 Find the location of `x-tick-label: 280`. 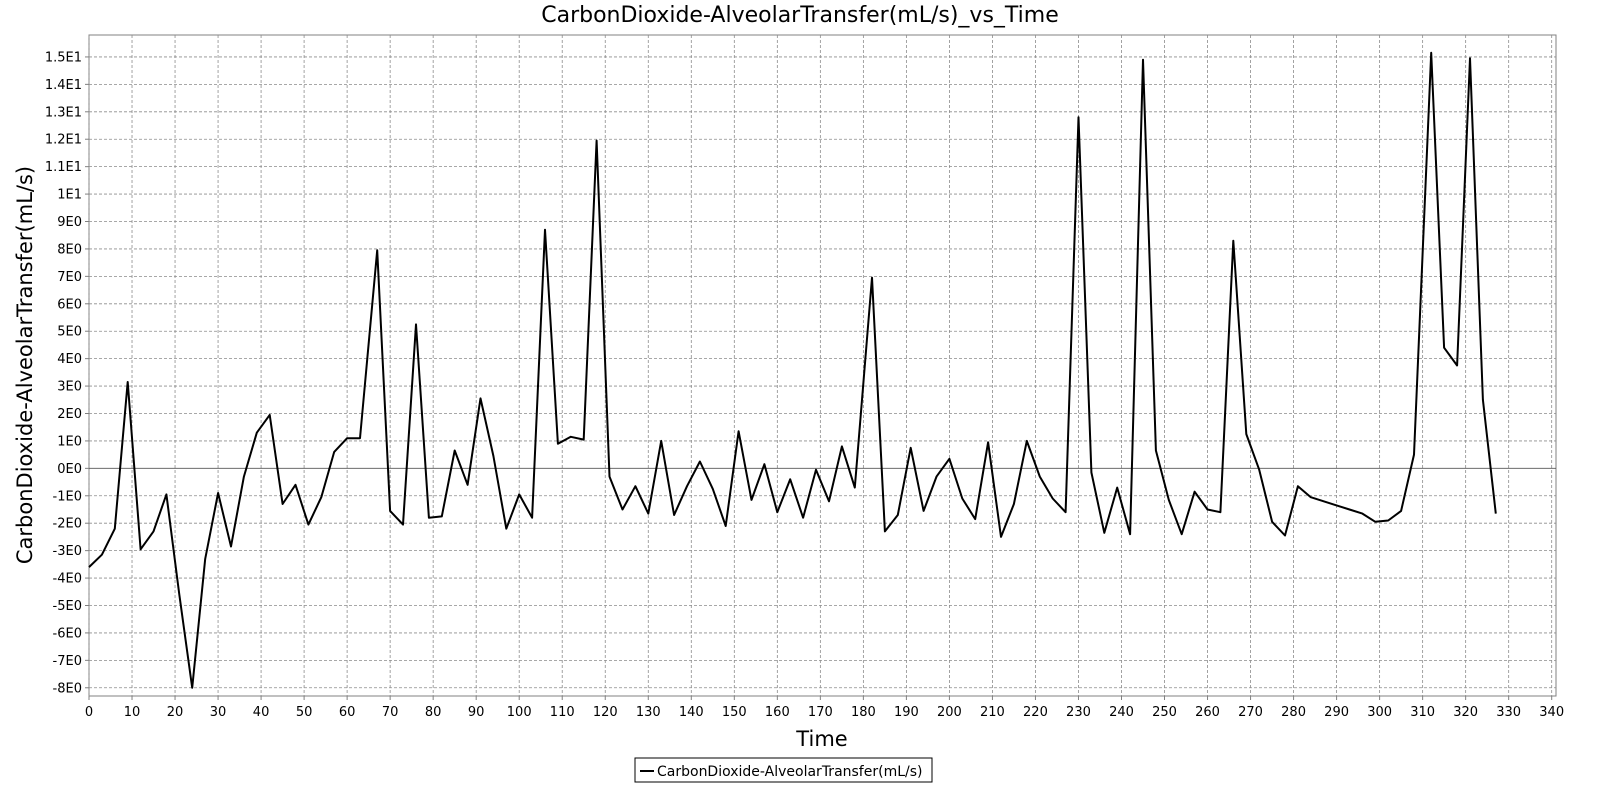

x-tick-label: 280 is located at coordinates (1293, 712).